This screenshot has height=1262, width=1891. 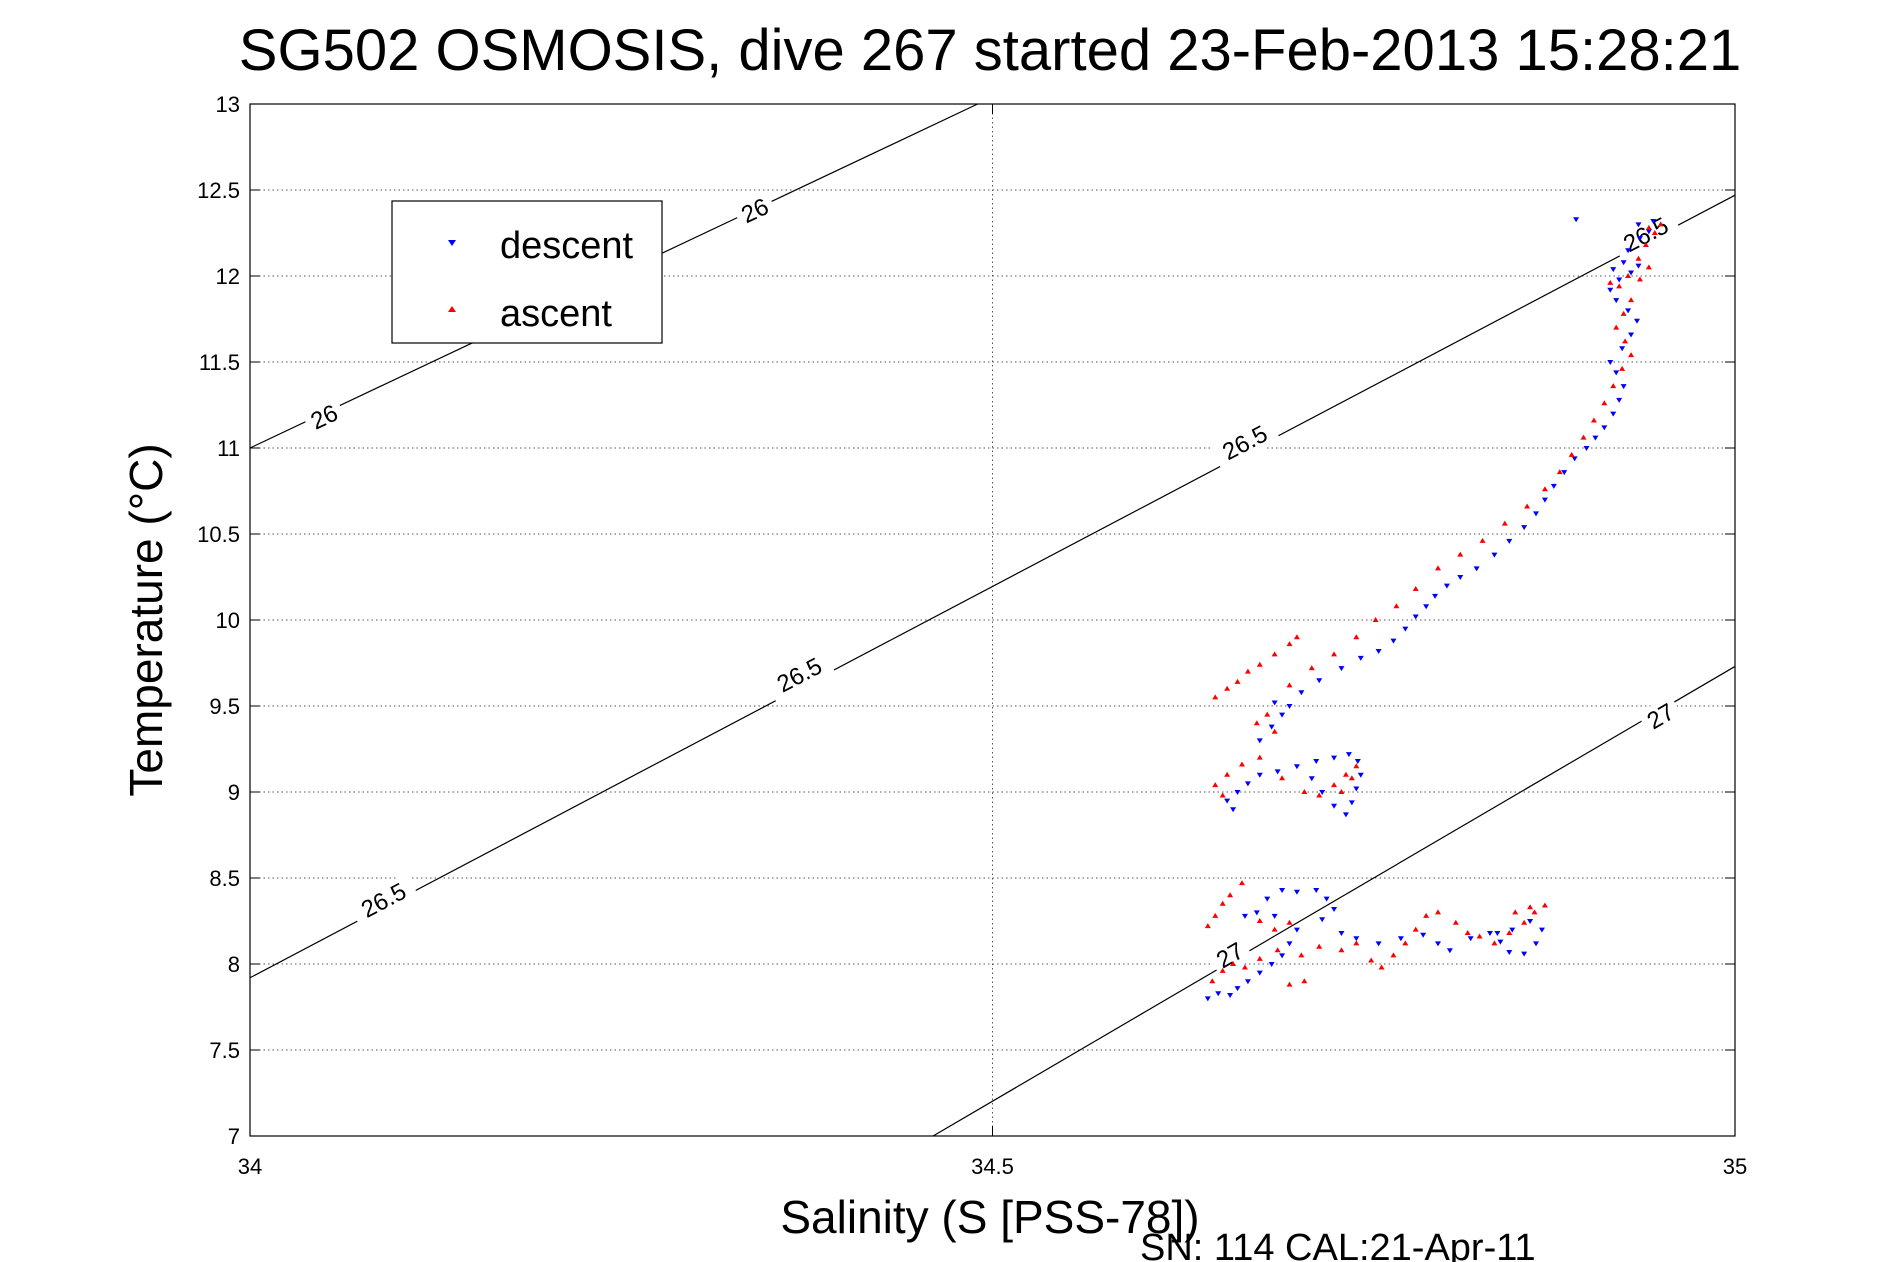 I want to click on legend-box, so click(x=527, y=272).